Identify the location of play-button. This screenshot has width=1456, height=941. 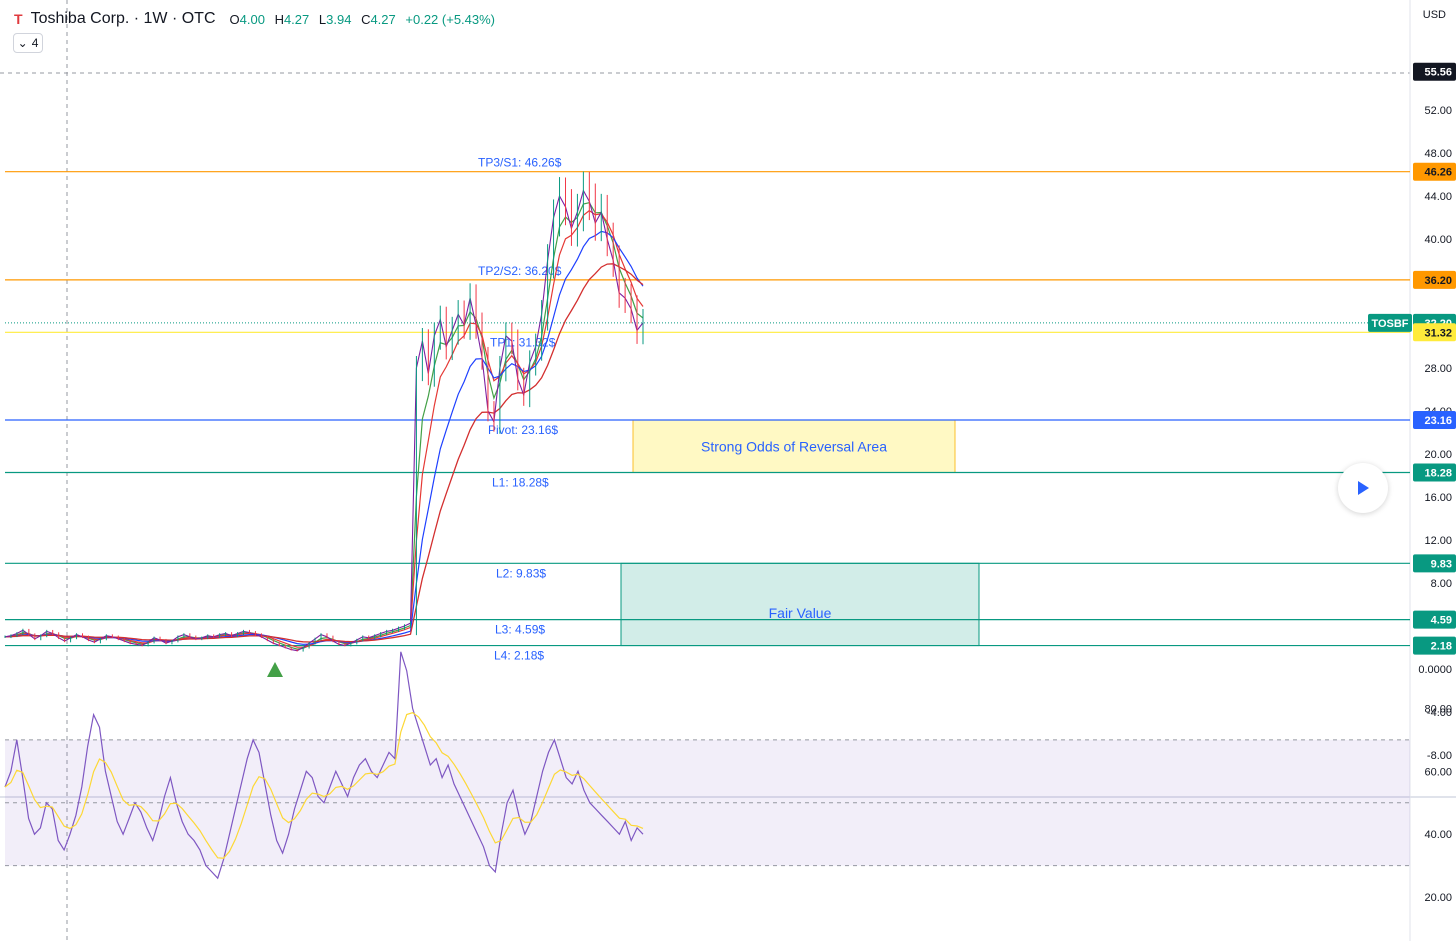
(1363, 488).